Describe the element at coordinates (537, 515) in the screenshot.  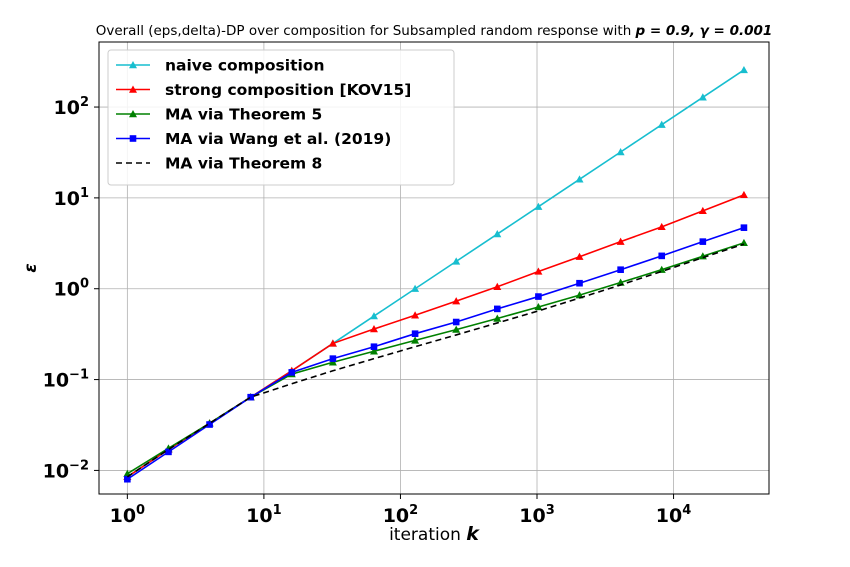
I see `x-tick-label: 103` at that location.